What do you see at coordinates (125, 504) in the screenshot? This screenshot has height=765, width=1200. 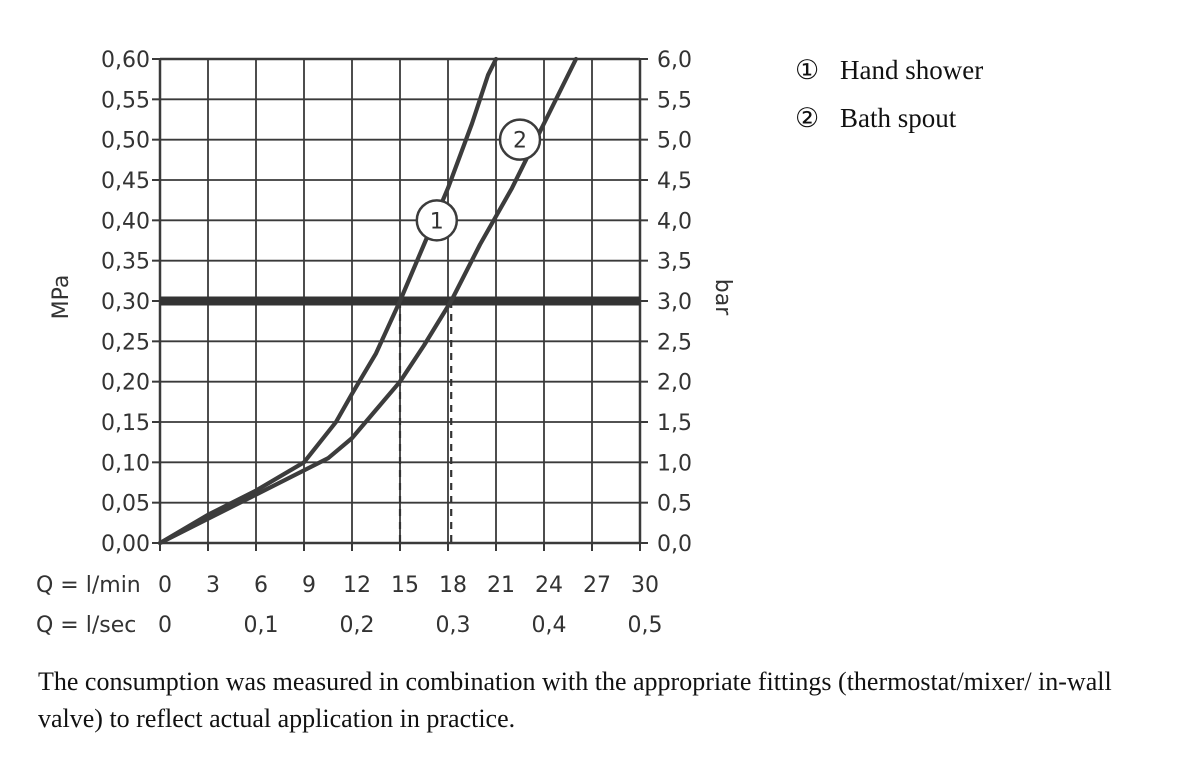 I see `y-left-tick-label: 0,05` at bounding box center [125, 504].